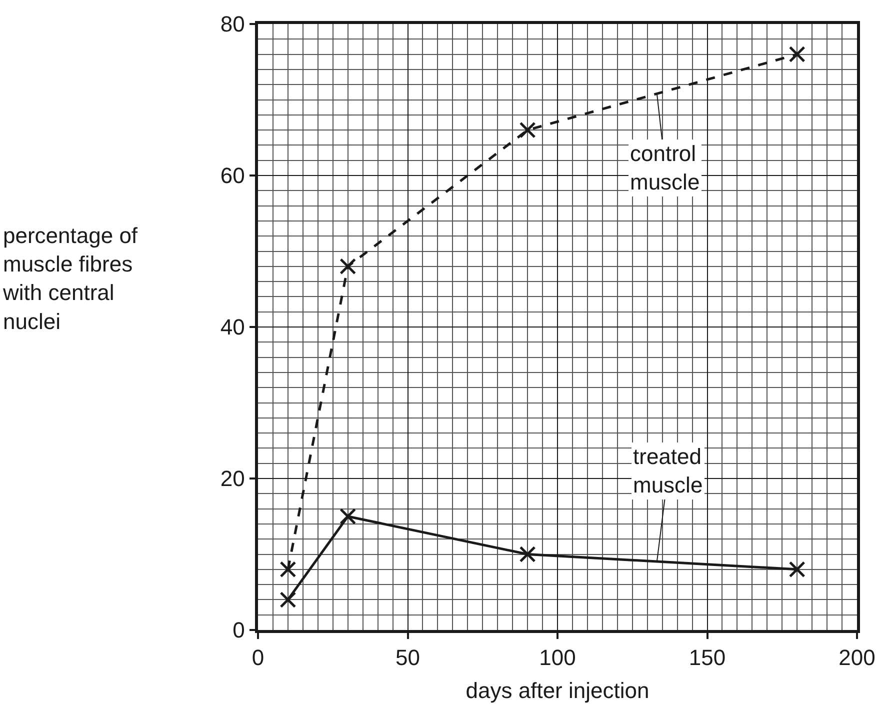  Describe the element at coordinates (557, 657) in the screenshot. I see `x-tick-label: 100` at that location.